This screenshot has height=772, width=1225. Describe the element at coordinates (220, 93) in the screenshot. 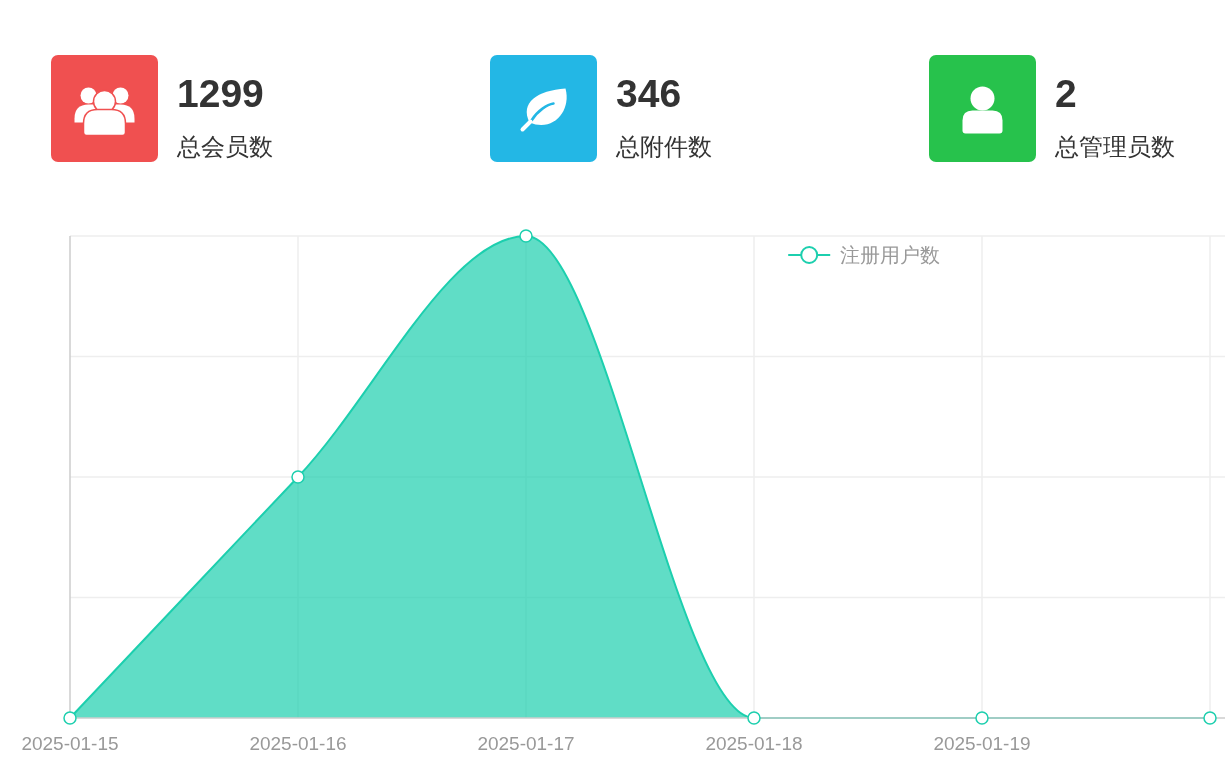

I see `data-label: 1299` at that location.